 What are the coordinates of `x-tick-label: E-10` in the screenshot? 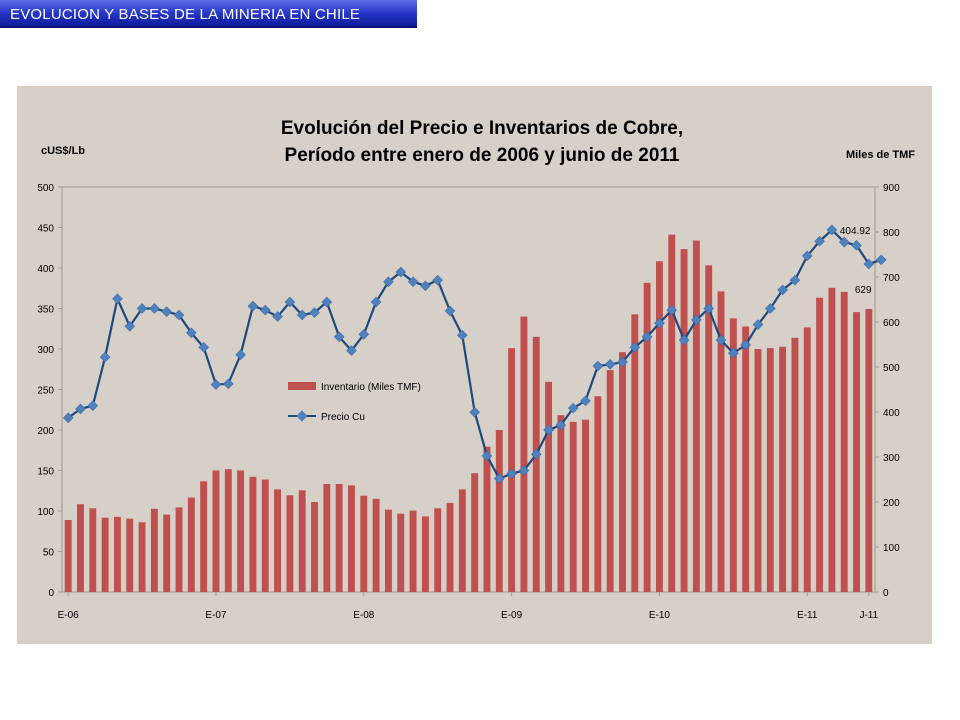 It's located at (660, 615).